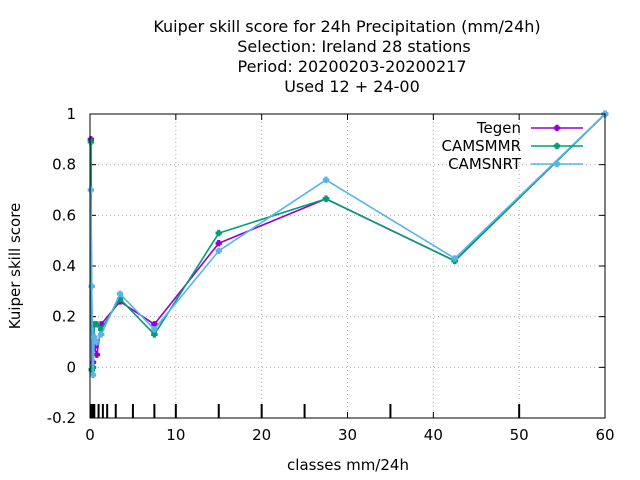 Image resolution: width=640 pixels, height=480 pixels. What do you see at coordinates (71, 367) in the screenshot?
I see `y-tick-label: 0` at bounding box center [71, 367].